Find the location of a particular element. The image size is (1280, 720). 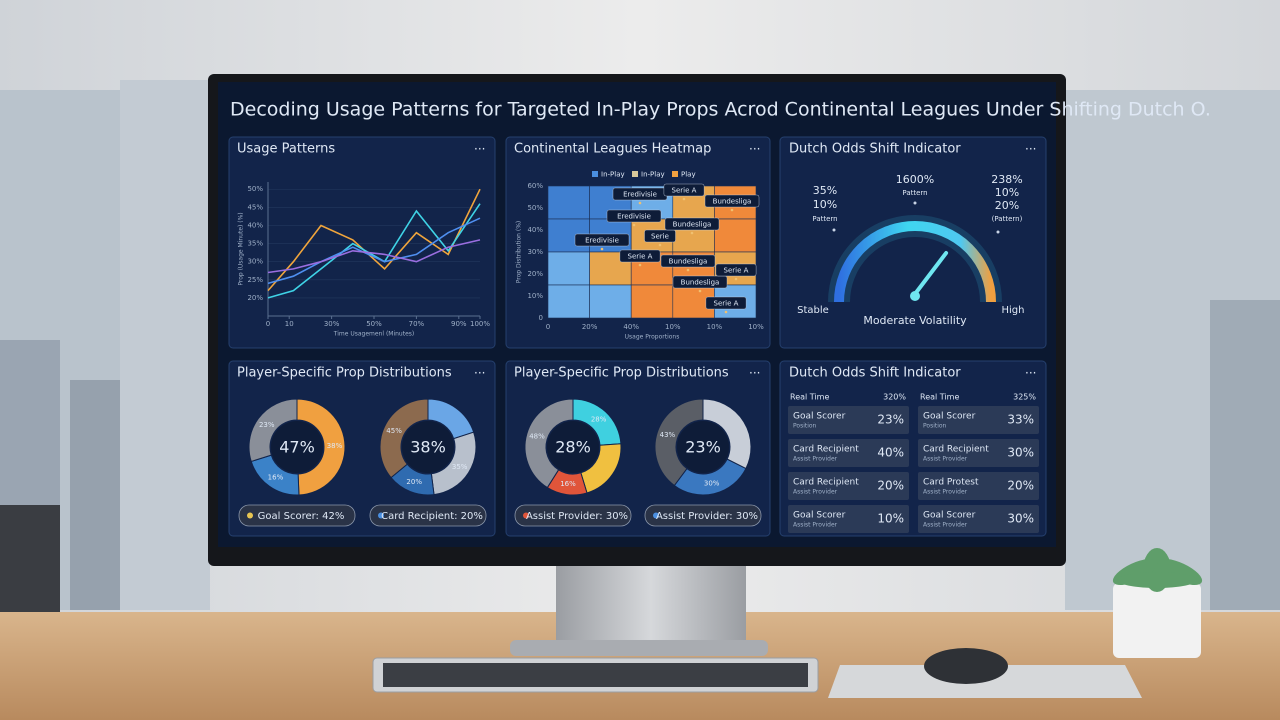

y-tick-label: 25% is located at coordinates (255, 280).